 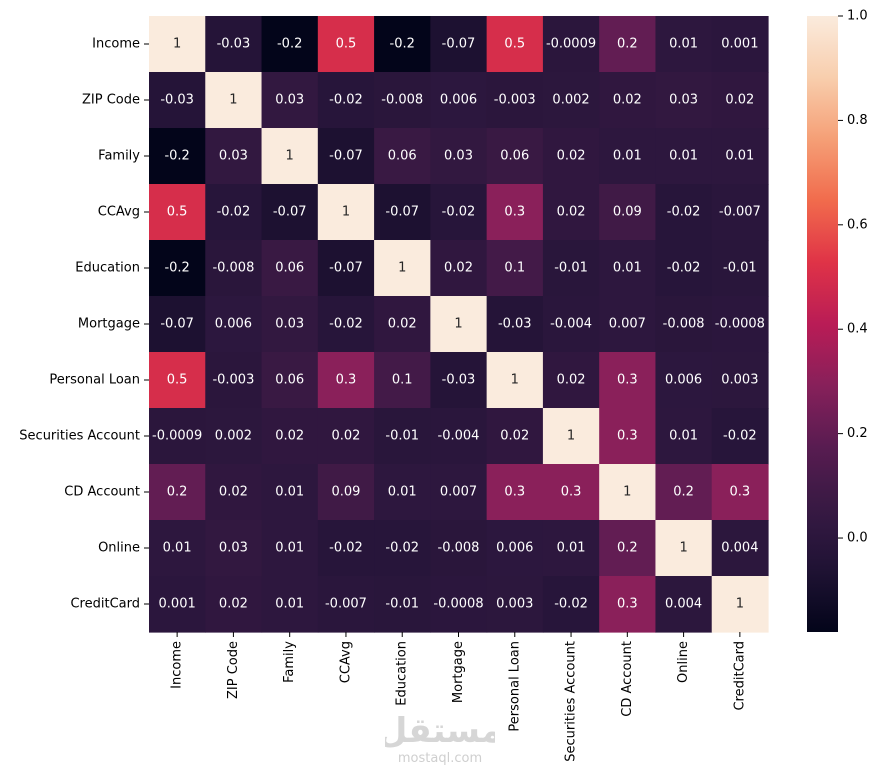 What do you see at coordinates (857, 224) in the screenshot?
I see `colorbar-tick-label: 0.6` at bounding box center [857, 224].